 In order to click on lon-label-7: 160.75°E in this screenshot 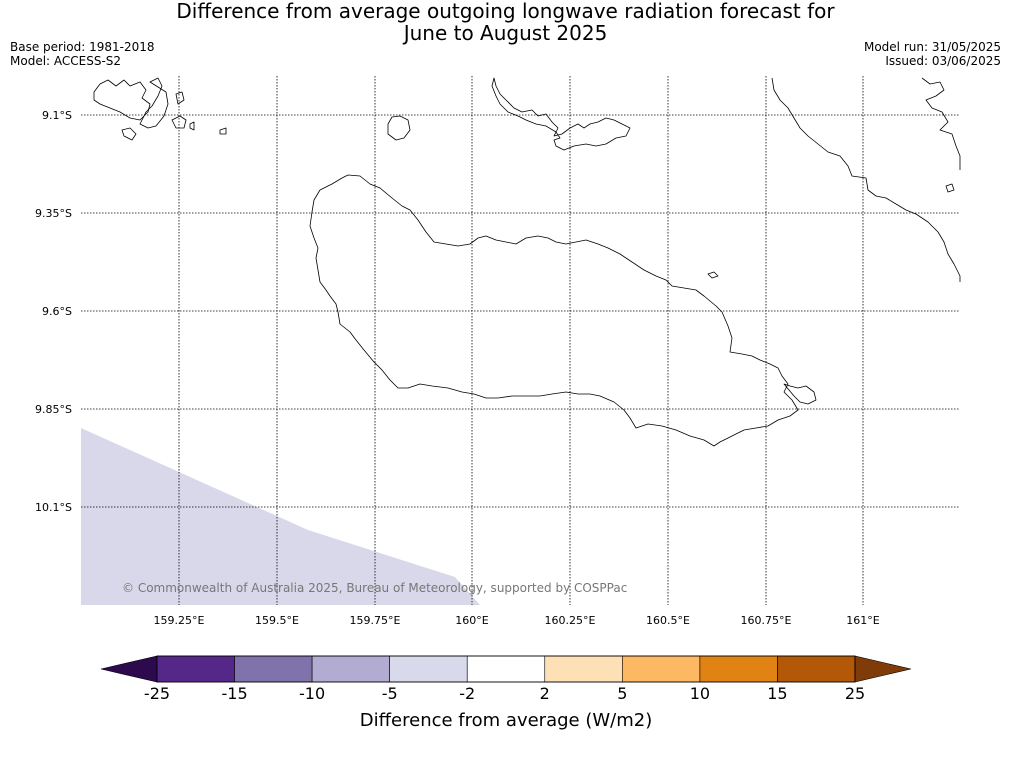, I will do `click(766, 620)`.